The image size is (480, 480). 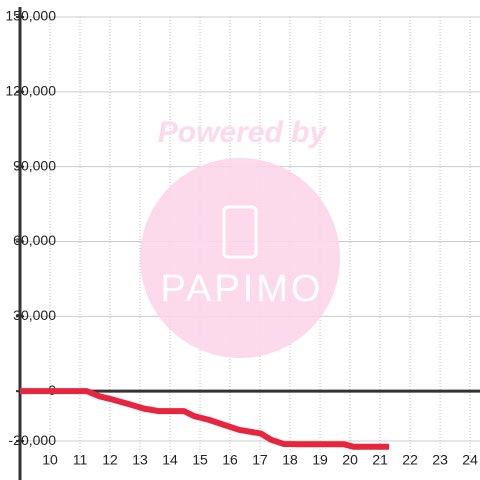 What do you see at coordinates (320, 460) in the screenshot?
I see `x-tick-label: 19` at bounding box center [320, 460].